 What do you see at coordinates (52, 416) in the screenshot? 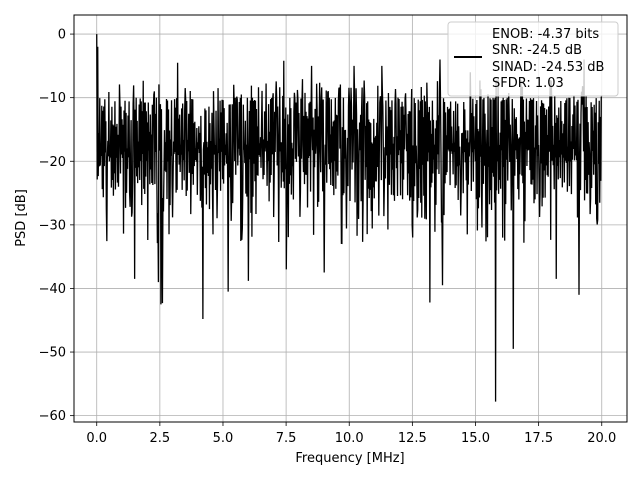
I see `y-tick-label: −60` at bounding box center [52, 416].